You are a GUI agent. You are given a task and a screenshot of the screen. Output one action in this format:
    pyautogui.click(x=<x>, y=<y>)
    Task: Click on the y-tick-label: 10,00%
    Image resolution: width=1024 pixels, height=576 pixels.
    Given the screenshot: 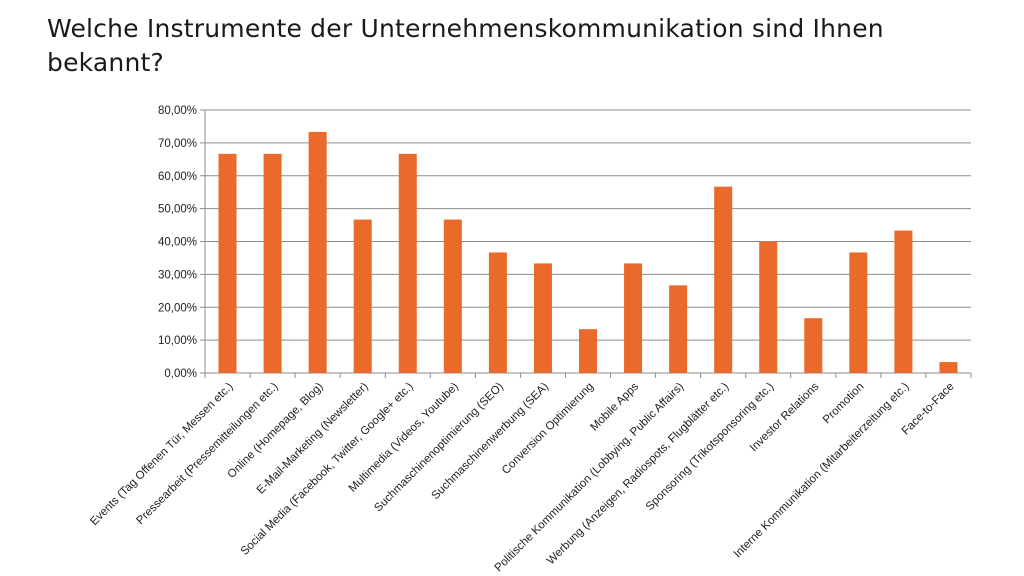 What is the action you would take?
    pyautogui.click(x=177, y=341)
    